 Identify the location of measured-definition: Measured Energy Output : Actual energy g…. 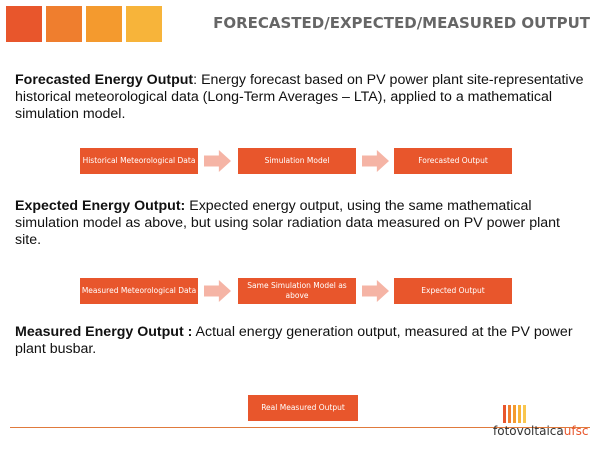
(300, 341).